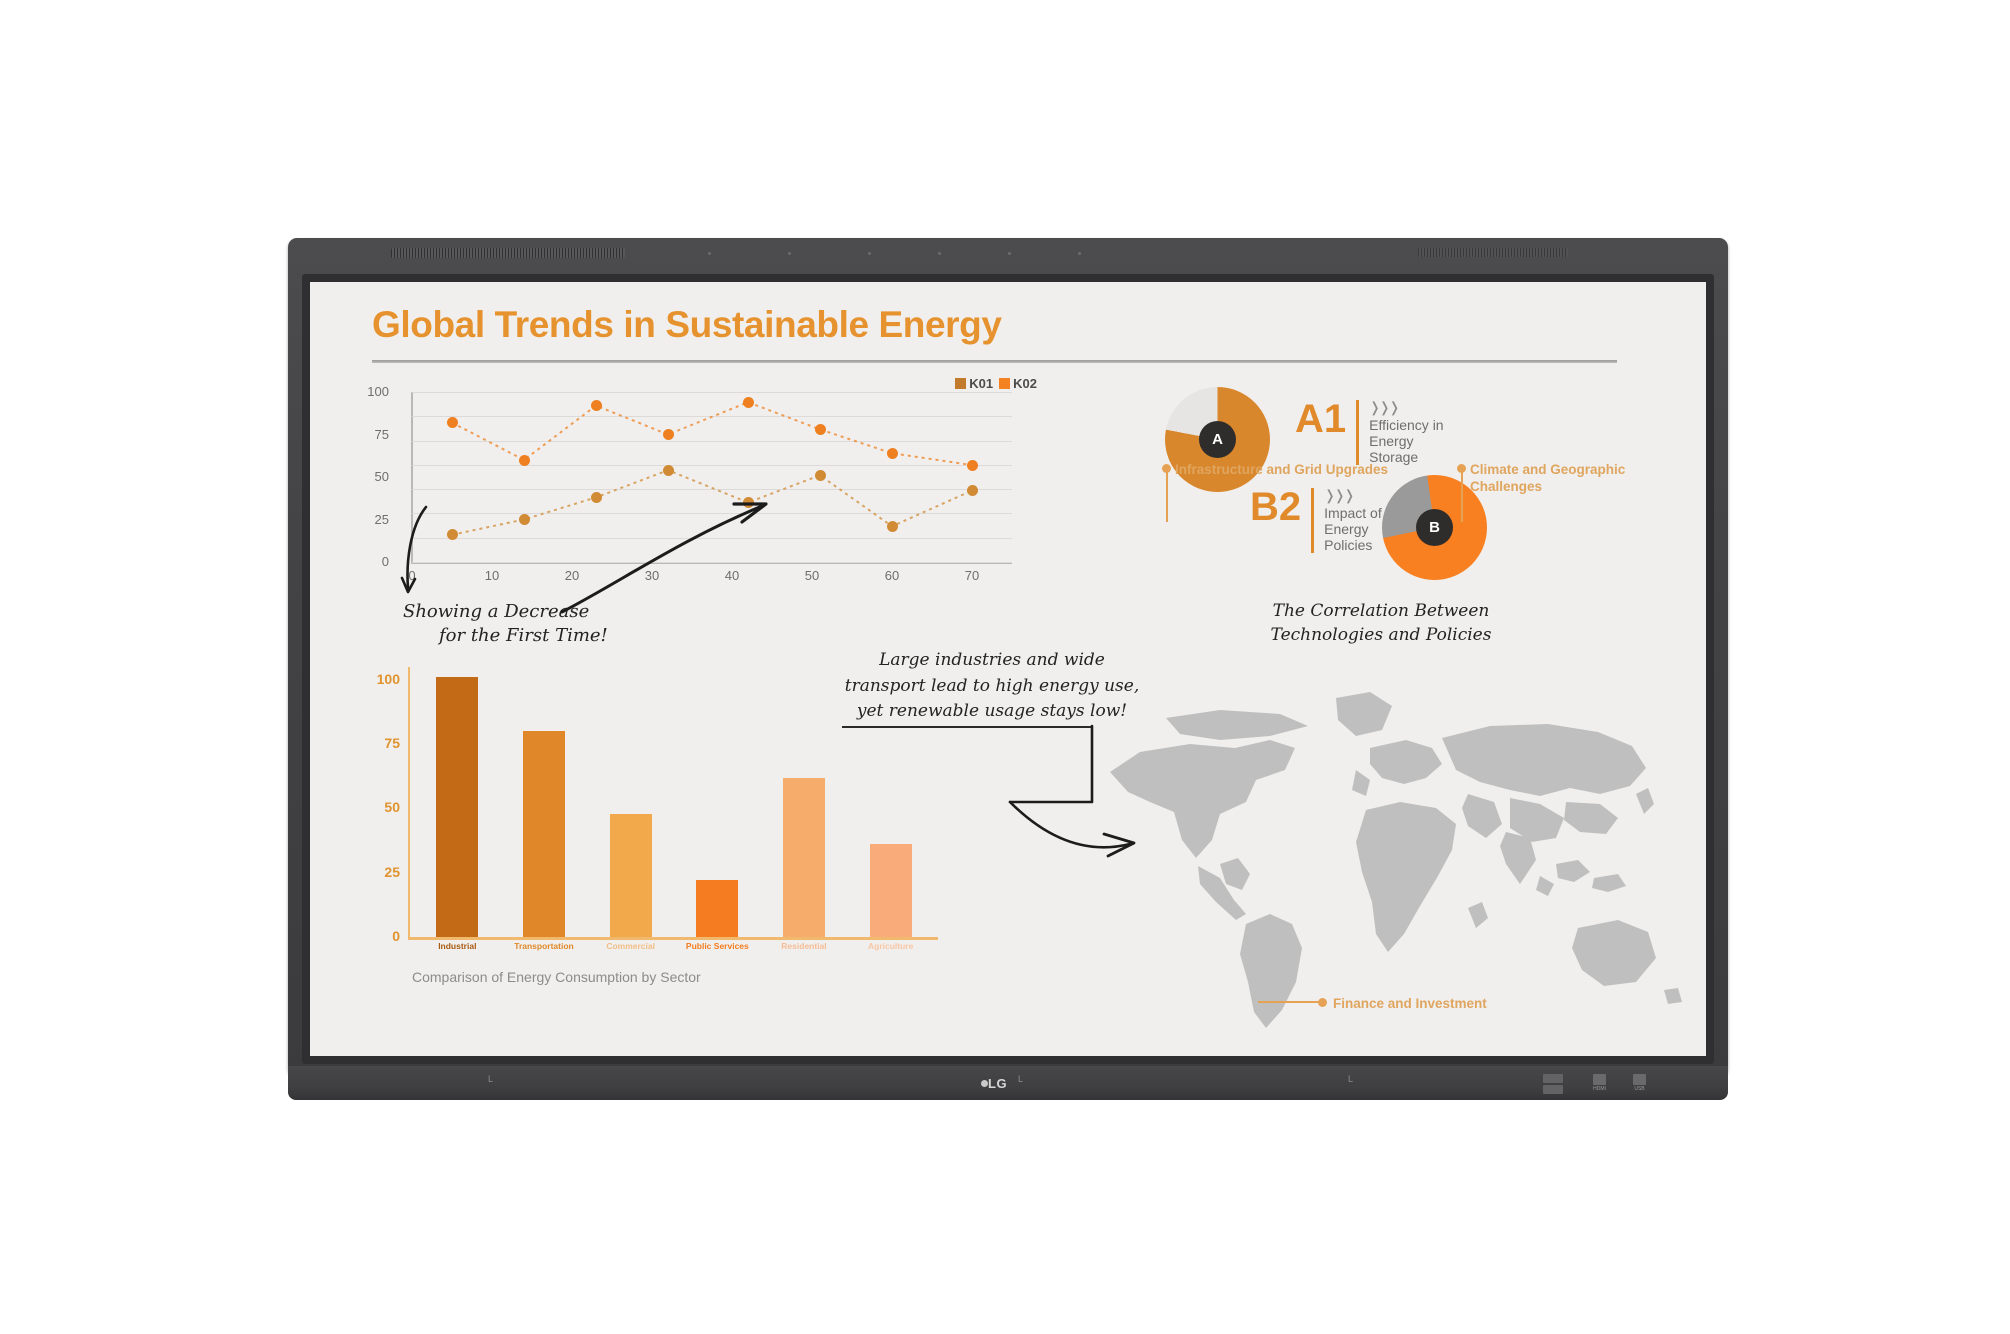  Describe the element at coordinates (572, 575) in the screenshot. I see `x-tick-label: 20` at that location.